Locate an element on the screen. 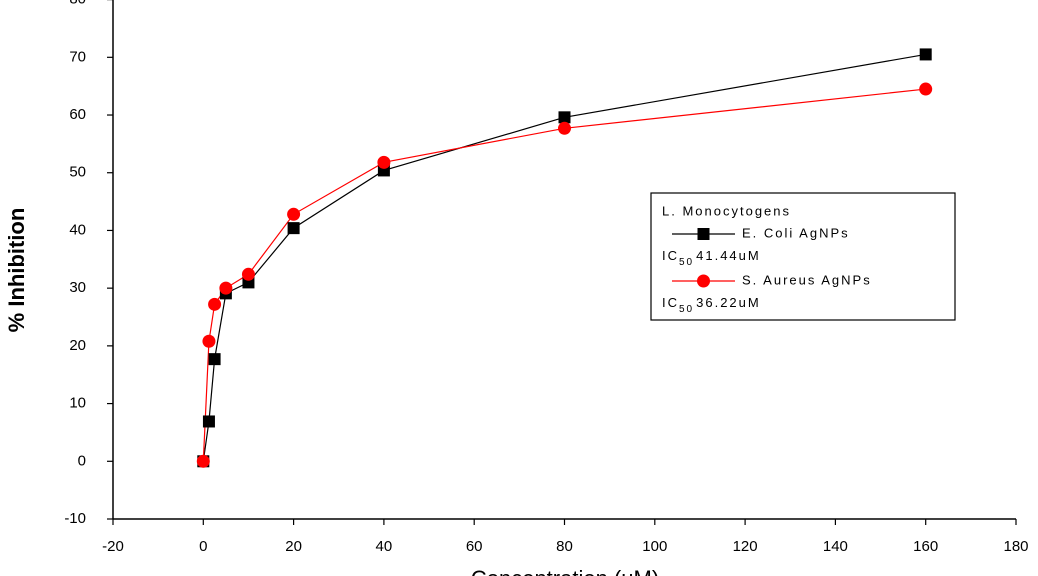 The width and height of the screenshot is (1038, 576). legend-label: E. Coli AgNPs is located at coordinates (796, 232).